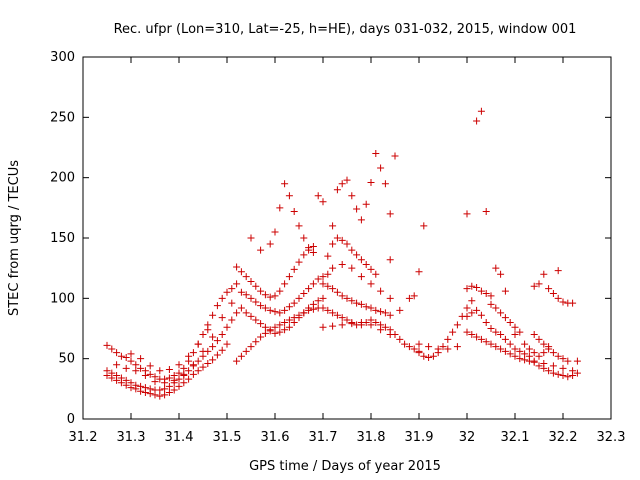 The image size is (640, 480). What do you see at coordinates (62, 178) in the screenshot?
I see `y-tick-label: 200` at bounding box center [62, 178].